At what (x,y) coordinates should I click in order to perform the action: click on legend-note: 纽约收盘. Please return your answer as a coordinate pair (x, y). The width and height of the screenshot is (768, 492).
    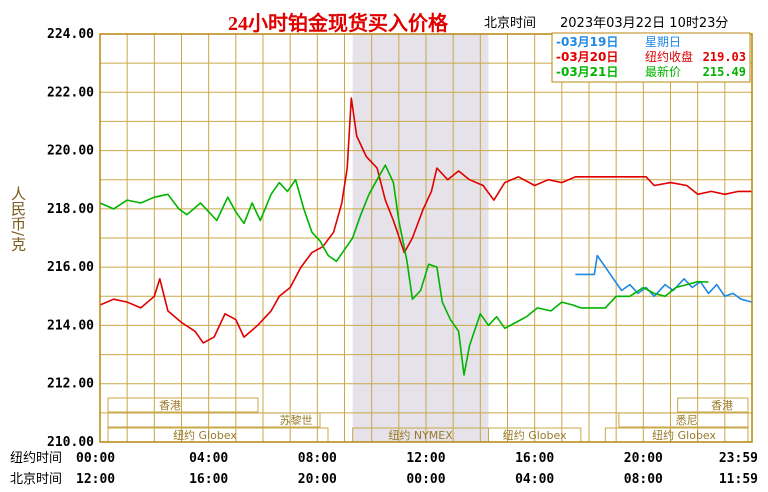
    Looking at the image, I should click on (669, 56).